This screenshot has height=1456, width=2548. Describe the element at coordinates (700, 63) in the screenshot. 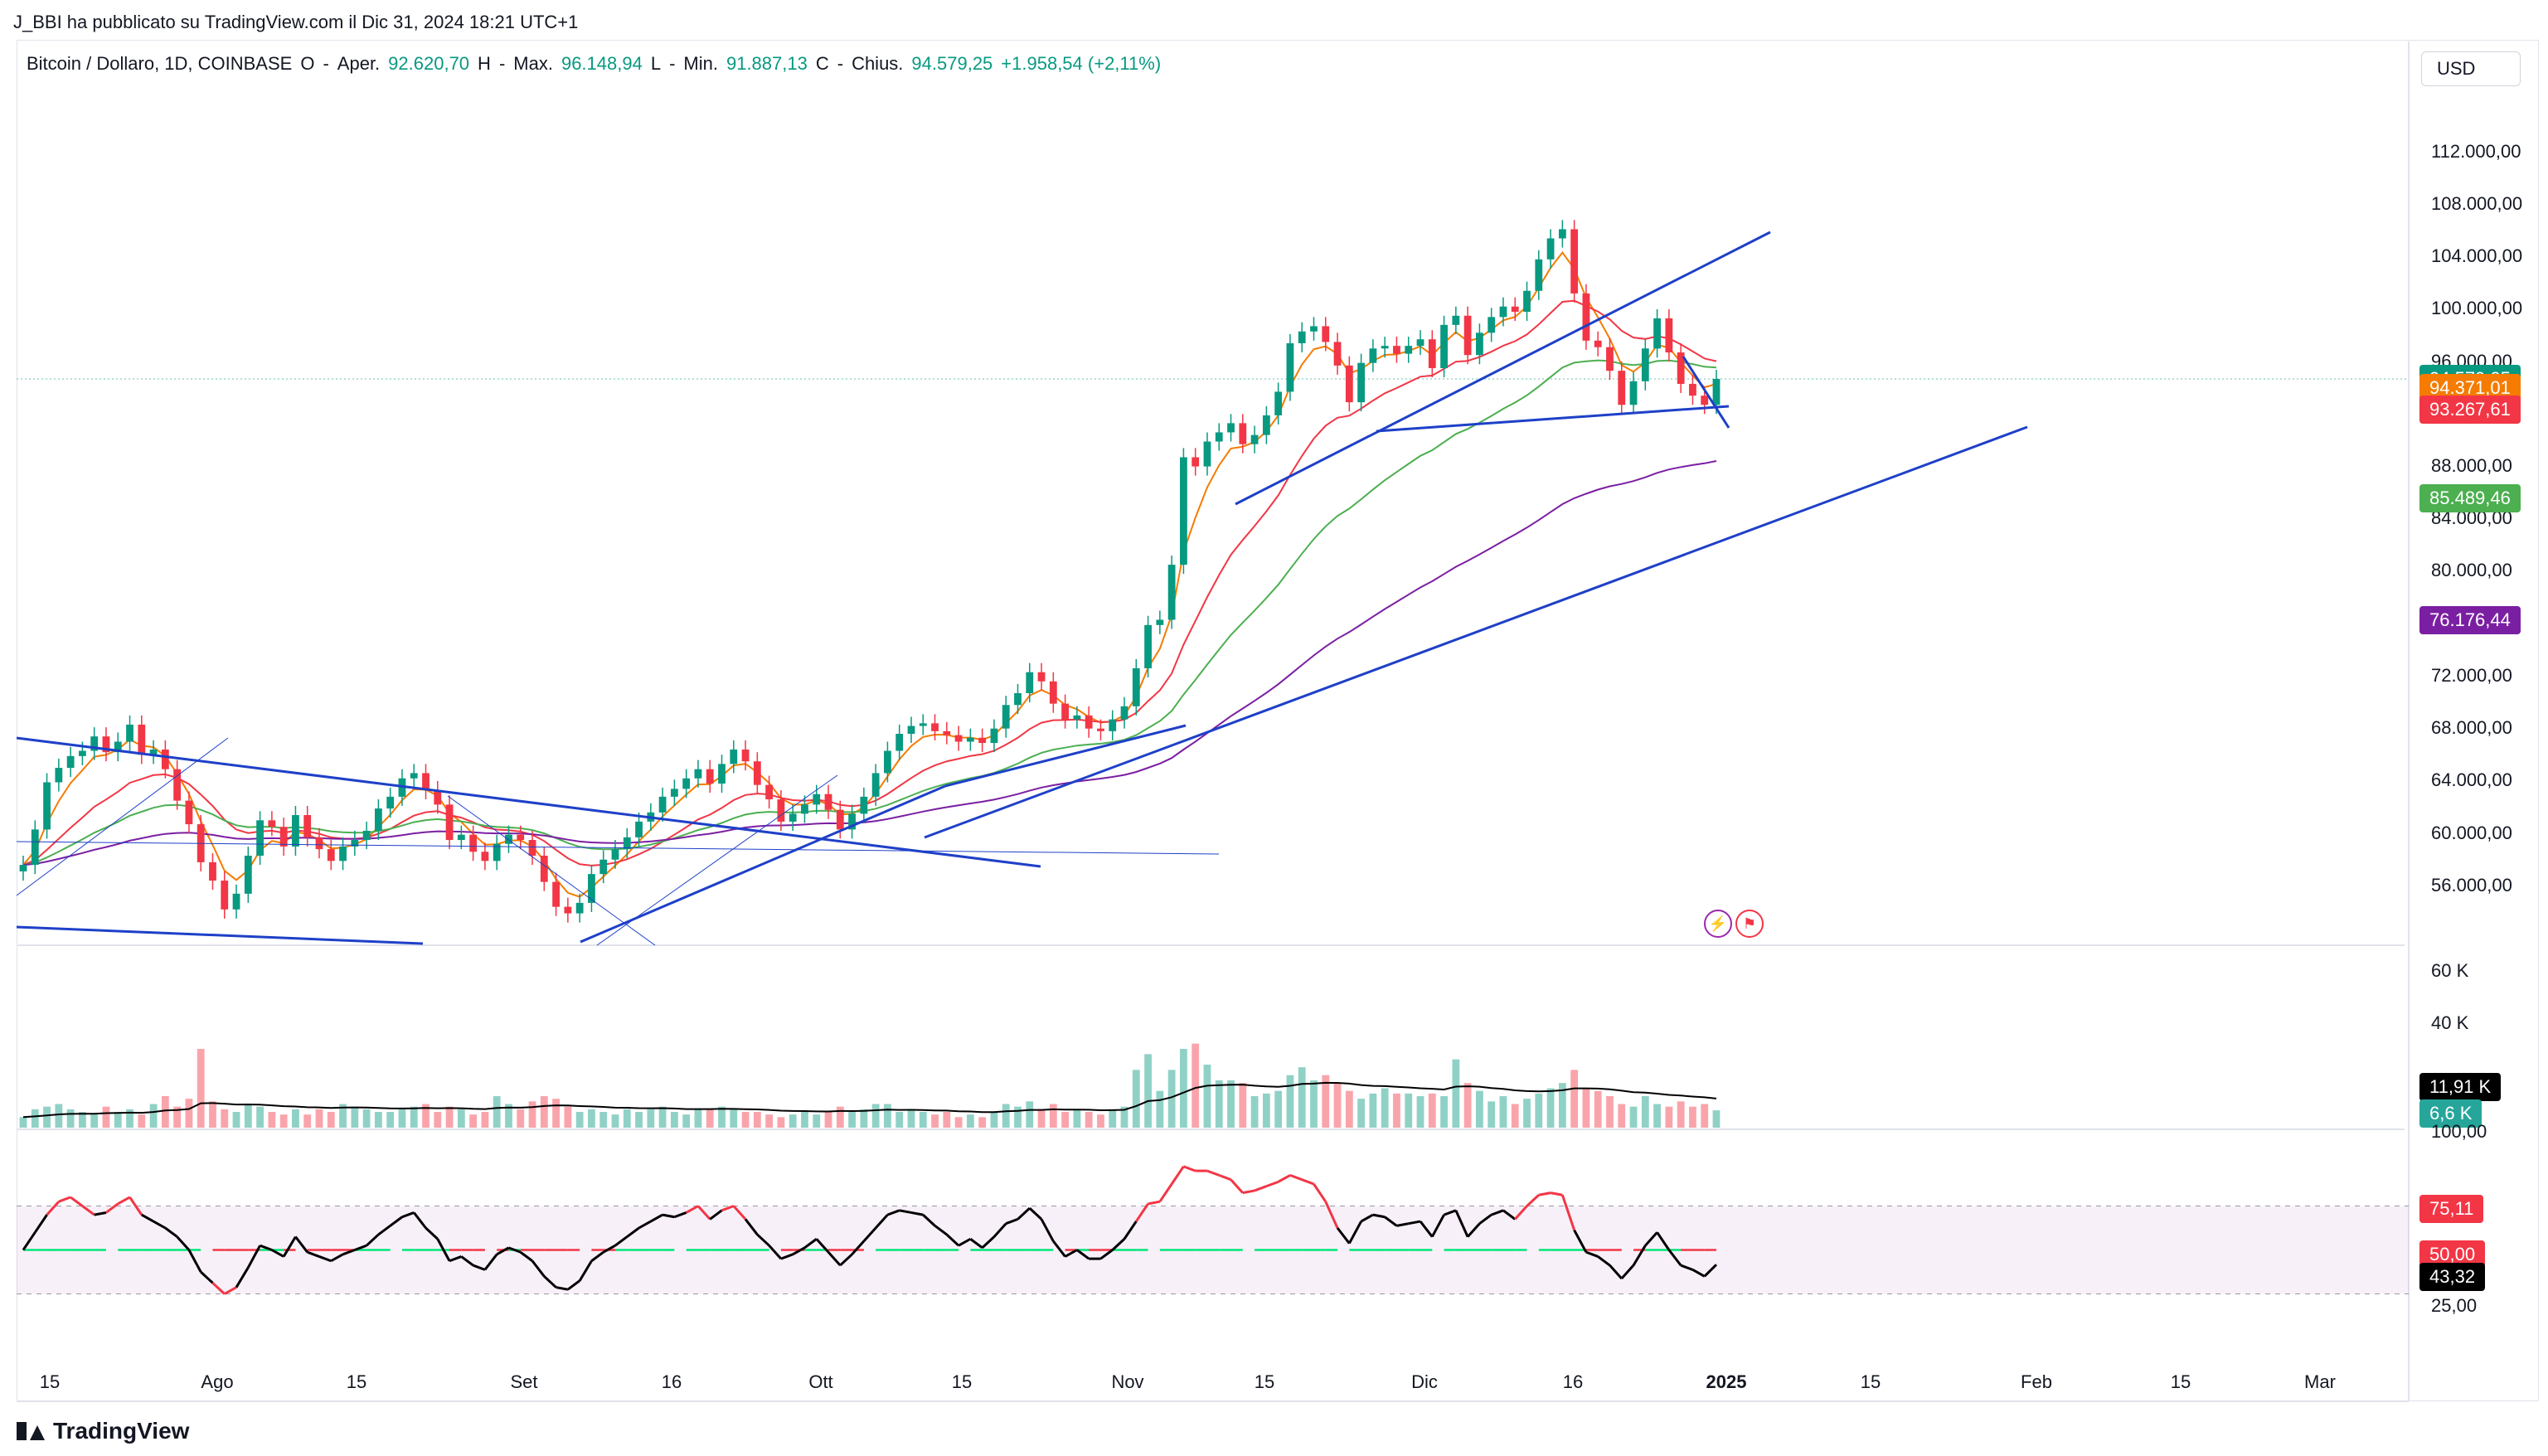

I see `low-label: Min.` at that location.